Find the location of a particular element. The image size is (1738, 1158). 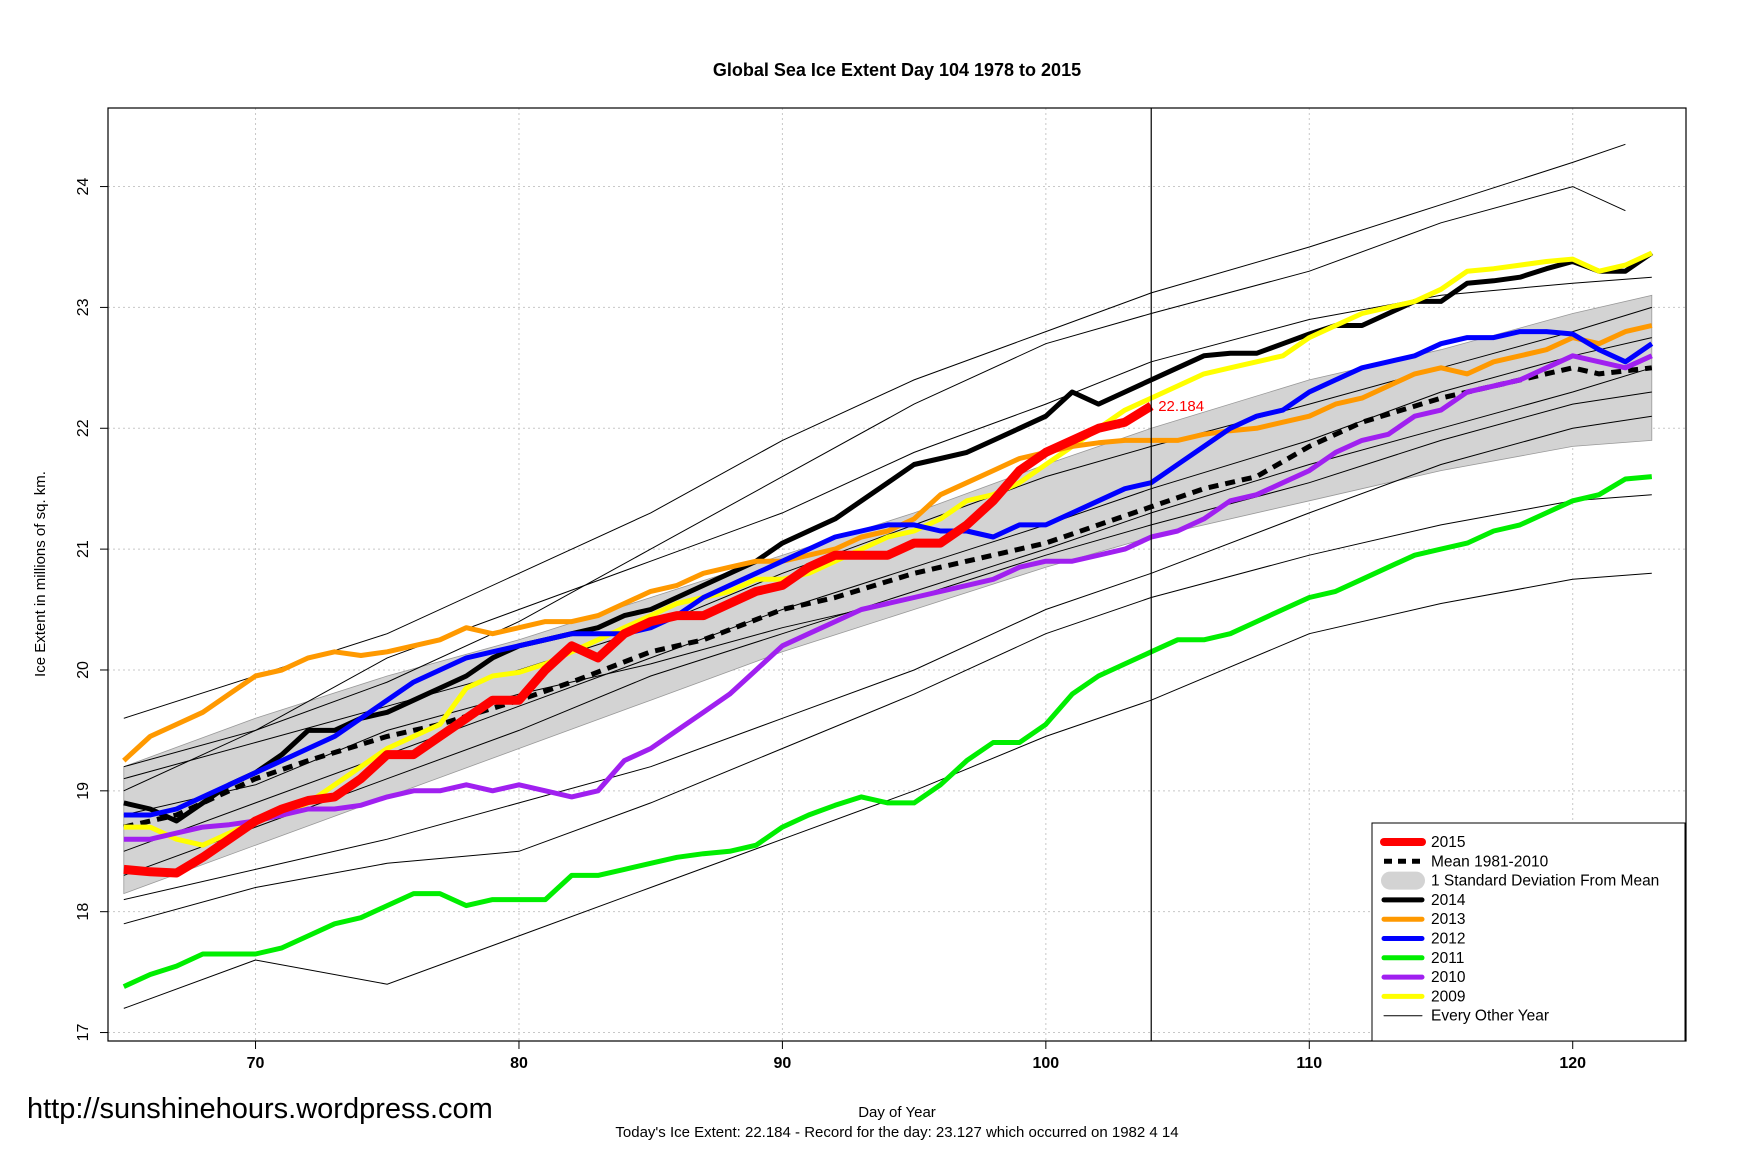

y-tick-label: 23 is located at coordinates (83, 307).